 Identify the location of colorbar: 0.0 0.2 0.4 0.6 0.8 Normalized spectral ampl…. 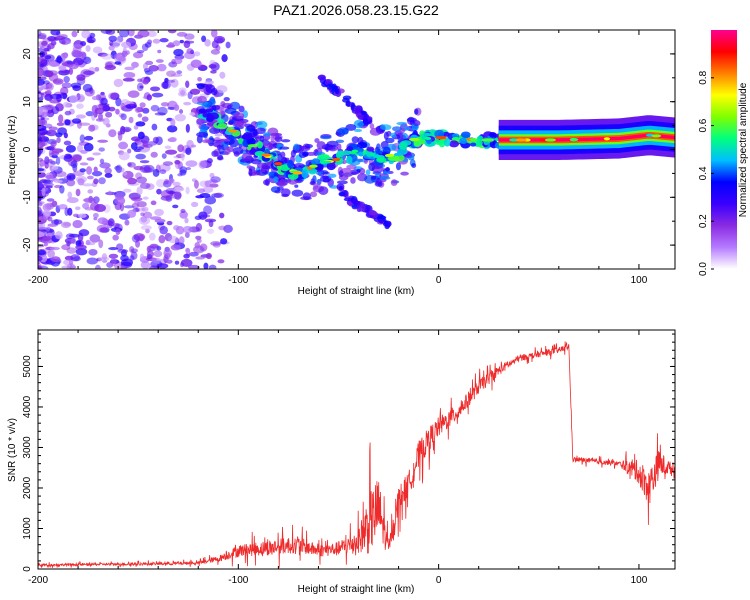
(723, 153).